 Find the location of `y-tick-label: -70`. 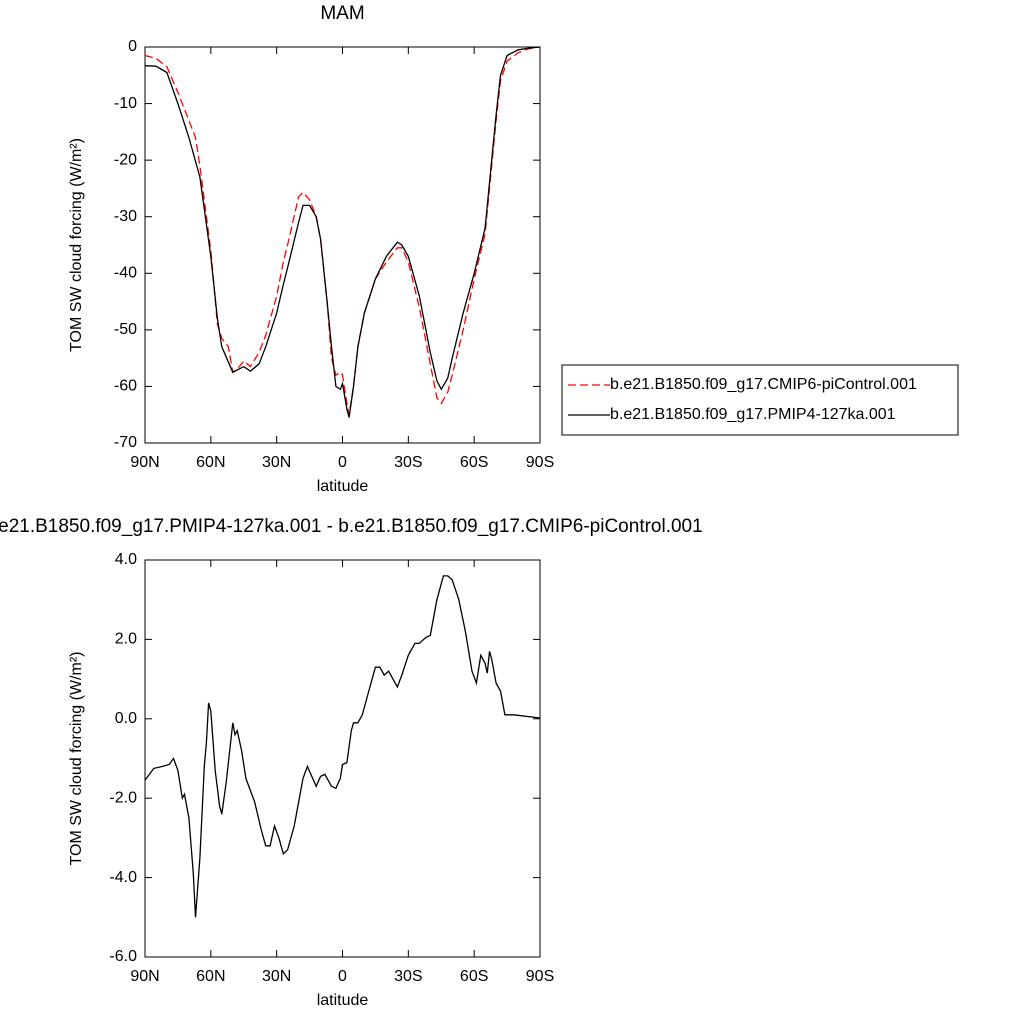

y-tick-label: -70 is located at coordinates (125, 442).